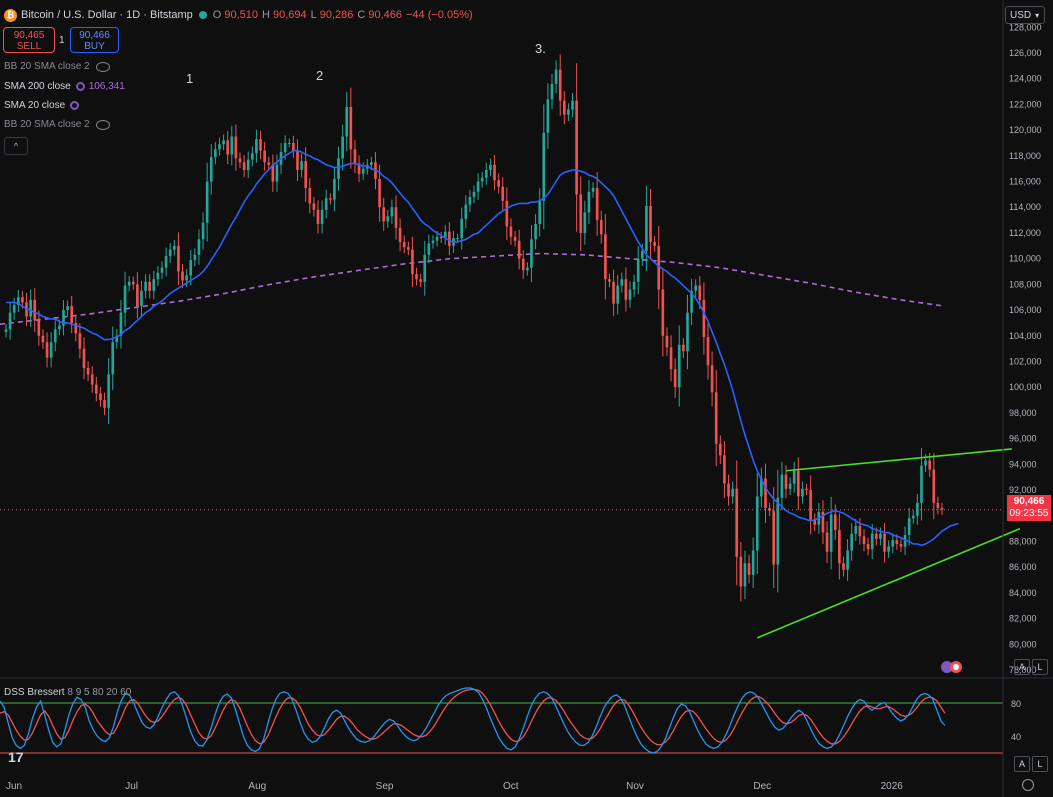  I want to click on log-scale-button: L, so click(1040, 667).